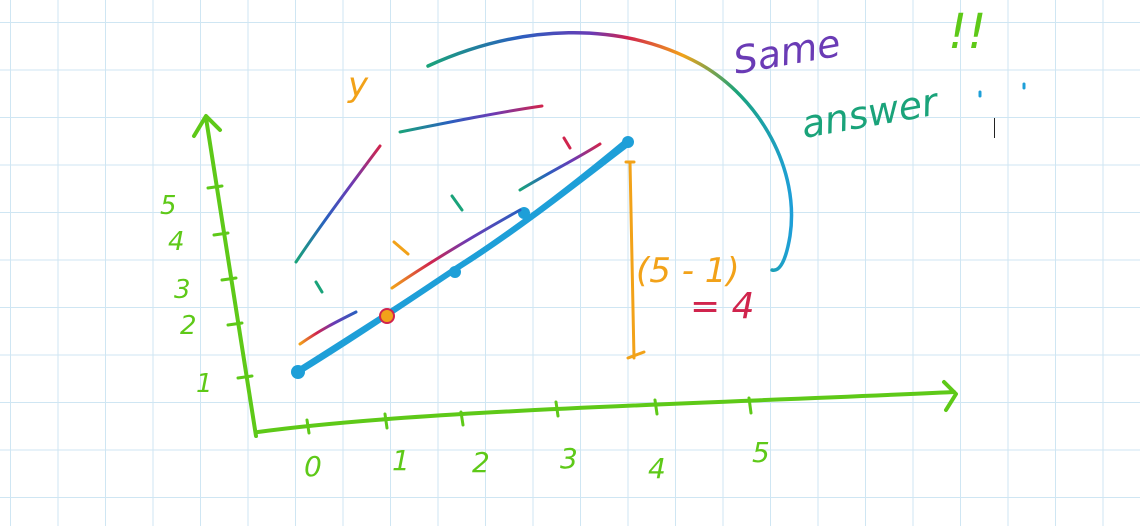 The width and height of the screenshot is (1140, 526). I want to click on text-cursor, so click(994, 128).